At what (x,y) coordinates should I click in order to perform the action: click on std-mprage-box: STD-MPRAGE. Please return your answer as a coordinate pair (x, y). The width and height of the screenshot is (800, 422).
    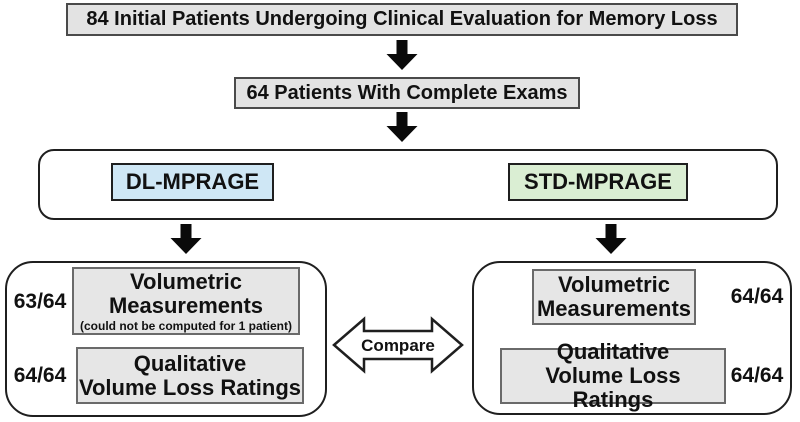
    Looking at the image, I should click on (598, 182).